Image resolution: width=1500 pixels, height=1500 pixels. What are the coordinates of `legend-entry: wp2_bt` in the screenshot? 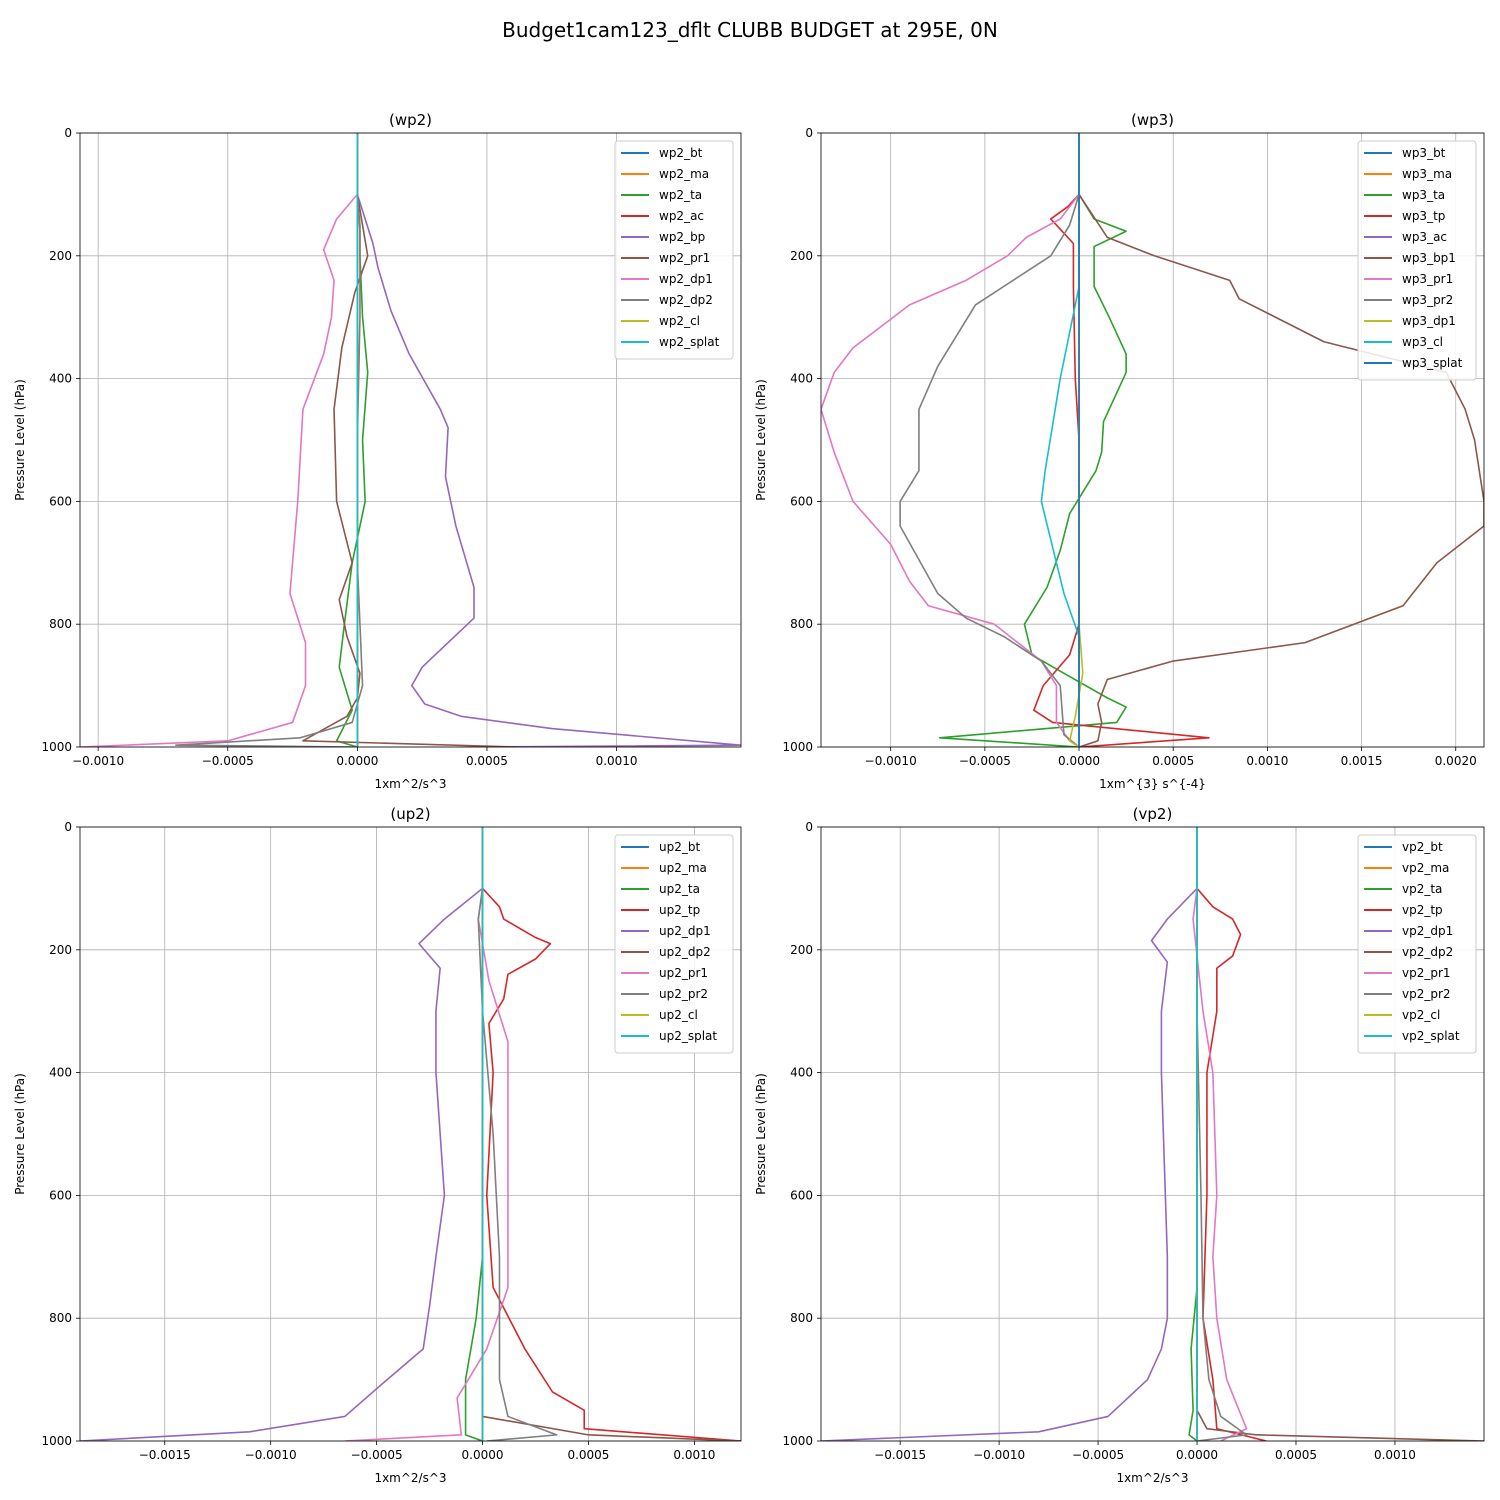 It's located at (681, 153).